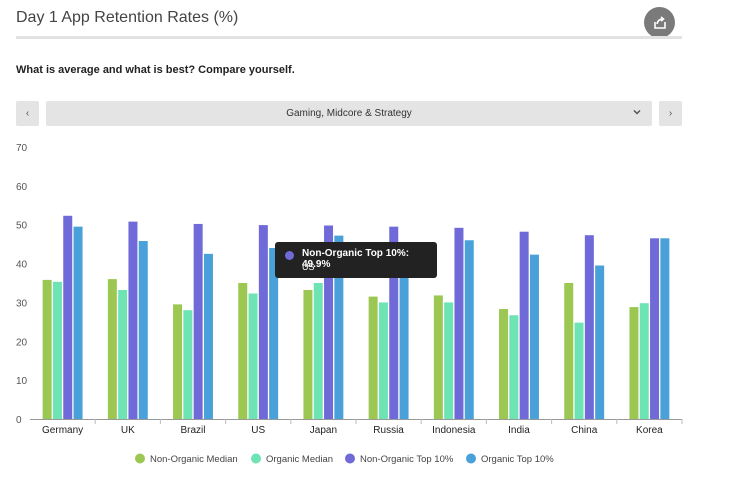 The height and width of the screenshot is (482, 755). What do you see at coordinates (308, 267) in the screenshot?
I see `tooltip-category: US` at bounding box center [308, 267].